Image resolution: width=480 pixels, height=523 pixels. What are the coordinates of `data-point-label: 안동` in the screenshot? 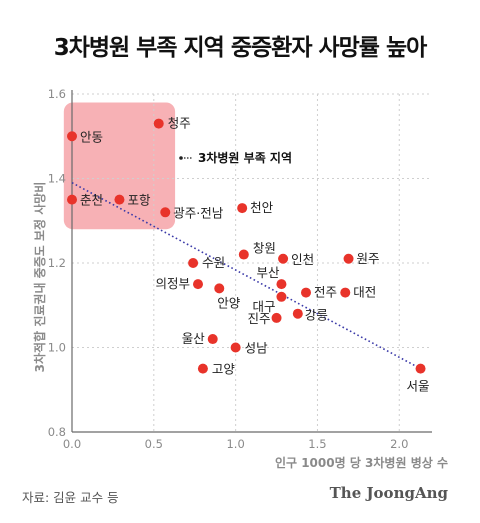 It's located at (91, 136).